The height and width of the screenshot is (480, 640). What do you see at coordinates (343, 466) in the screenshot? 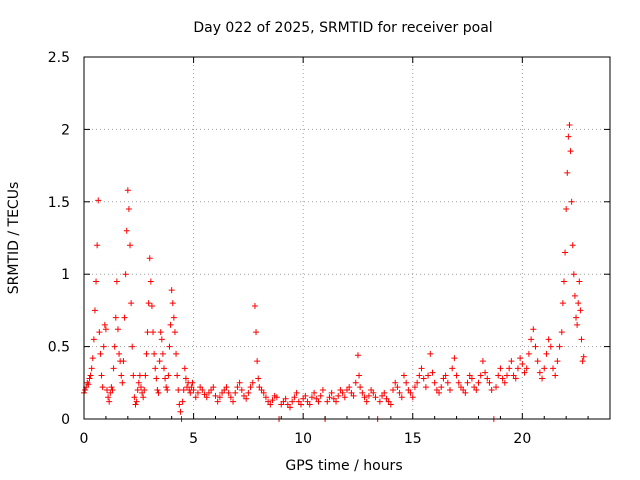
I see `x-axis-title: GPS time / hours` at bounding box center [343, 466].